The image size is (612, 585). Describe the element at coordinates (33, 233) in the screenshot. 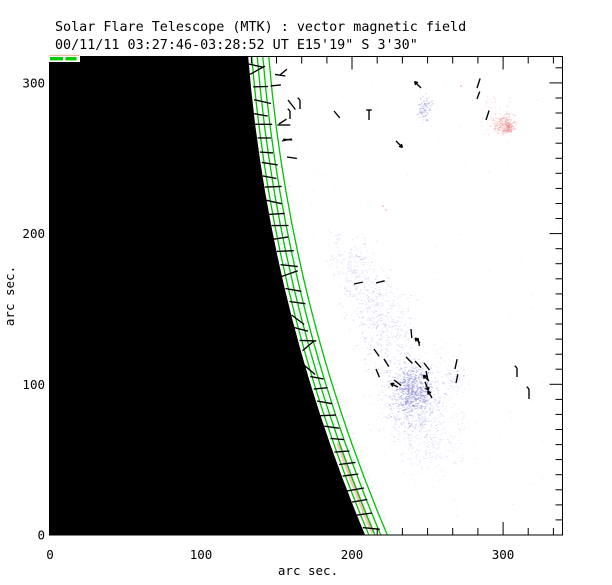

I see `y-tick-label: 200` at that location.